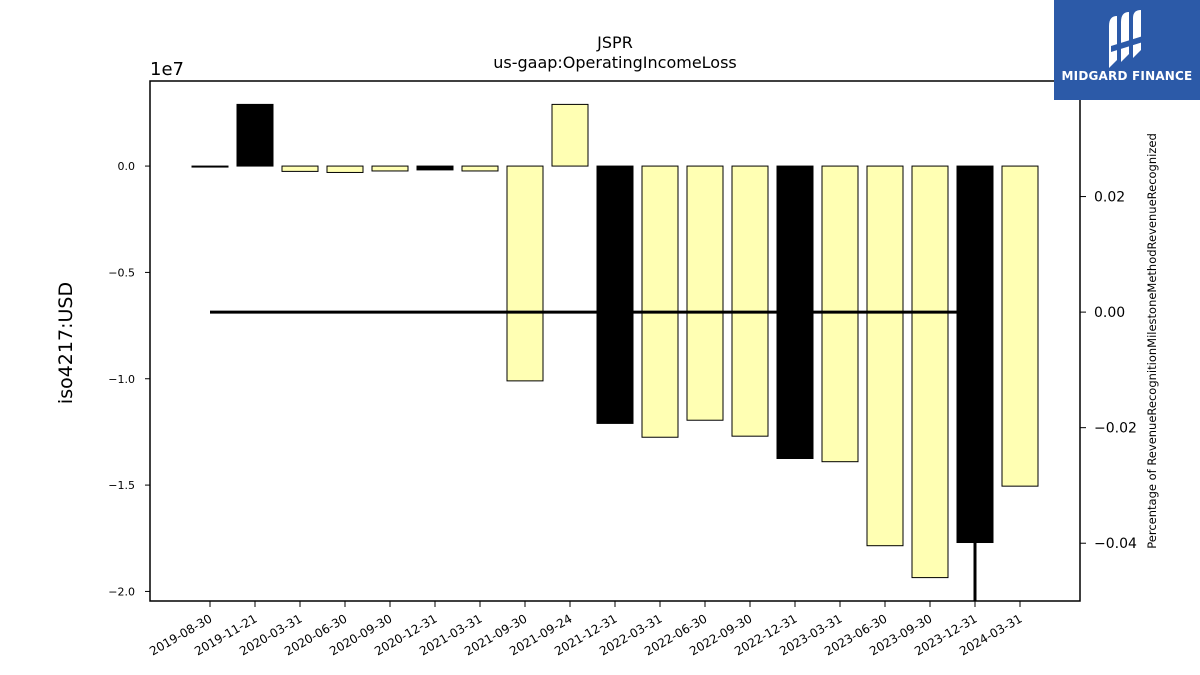 Image resolution: width=1200 pixels, height=675 pixels. I want to click on logo-mark-icon, so click(1126, 39).